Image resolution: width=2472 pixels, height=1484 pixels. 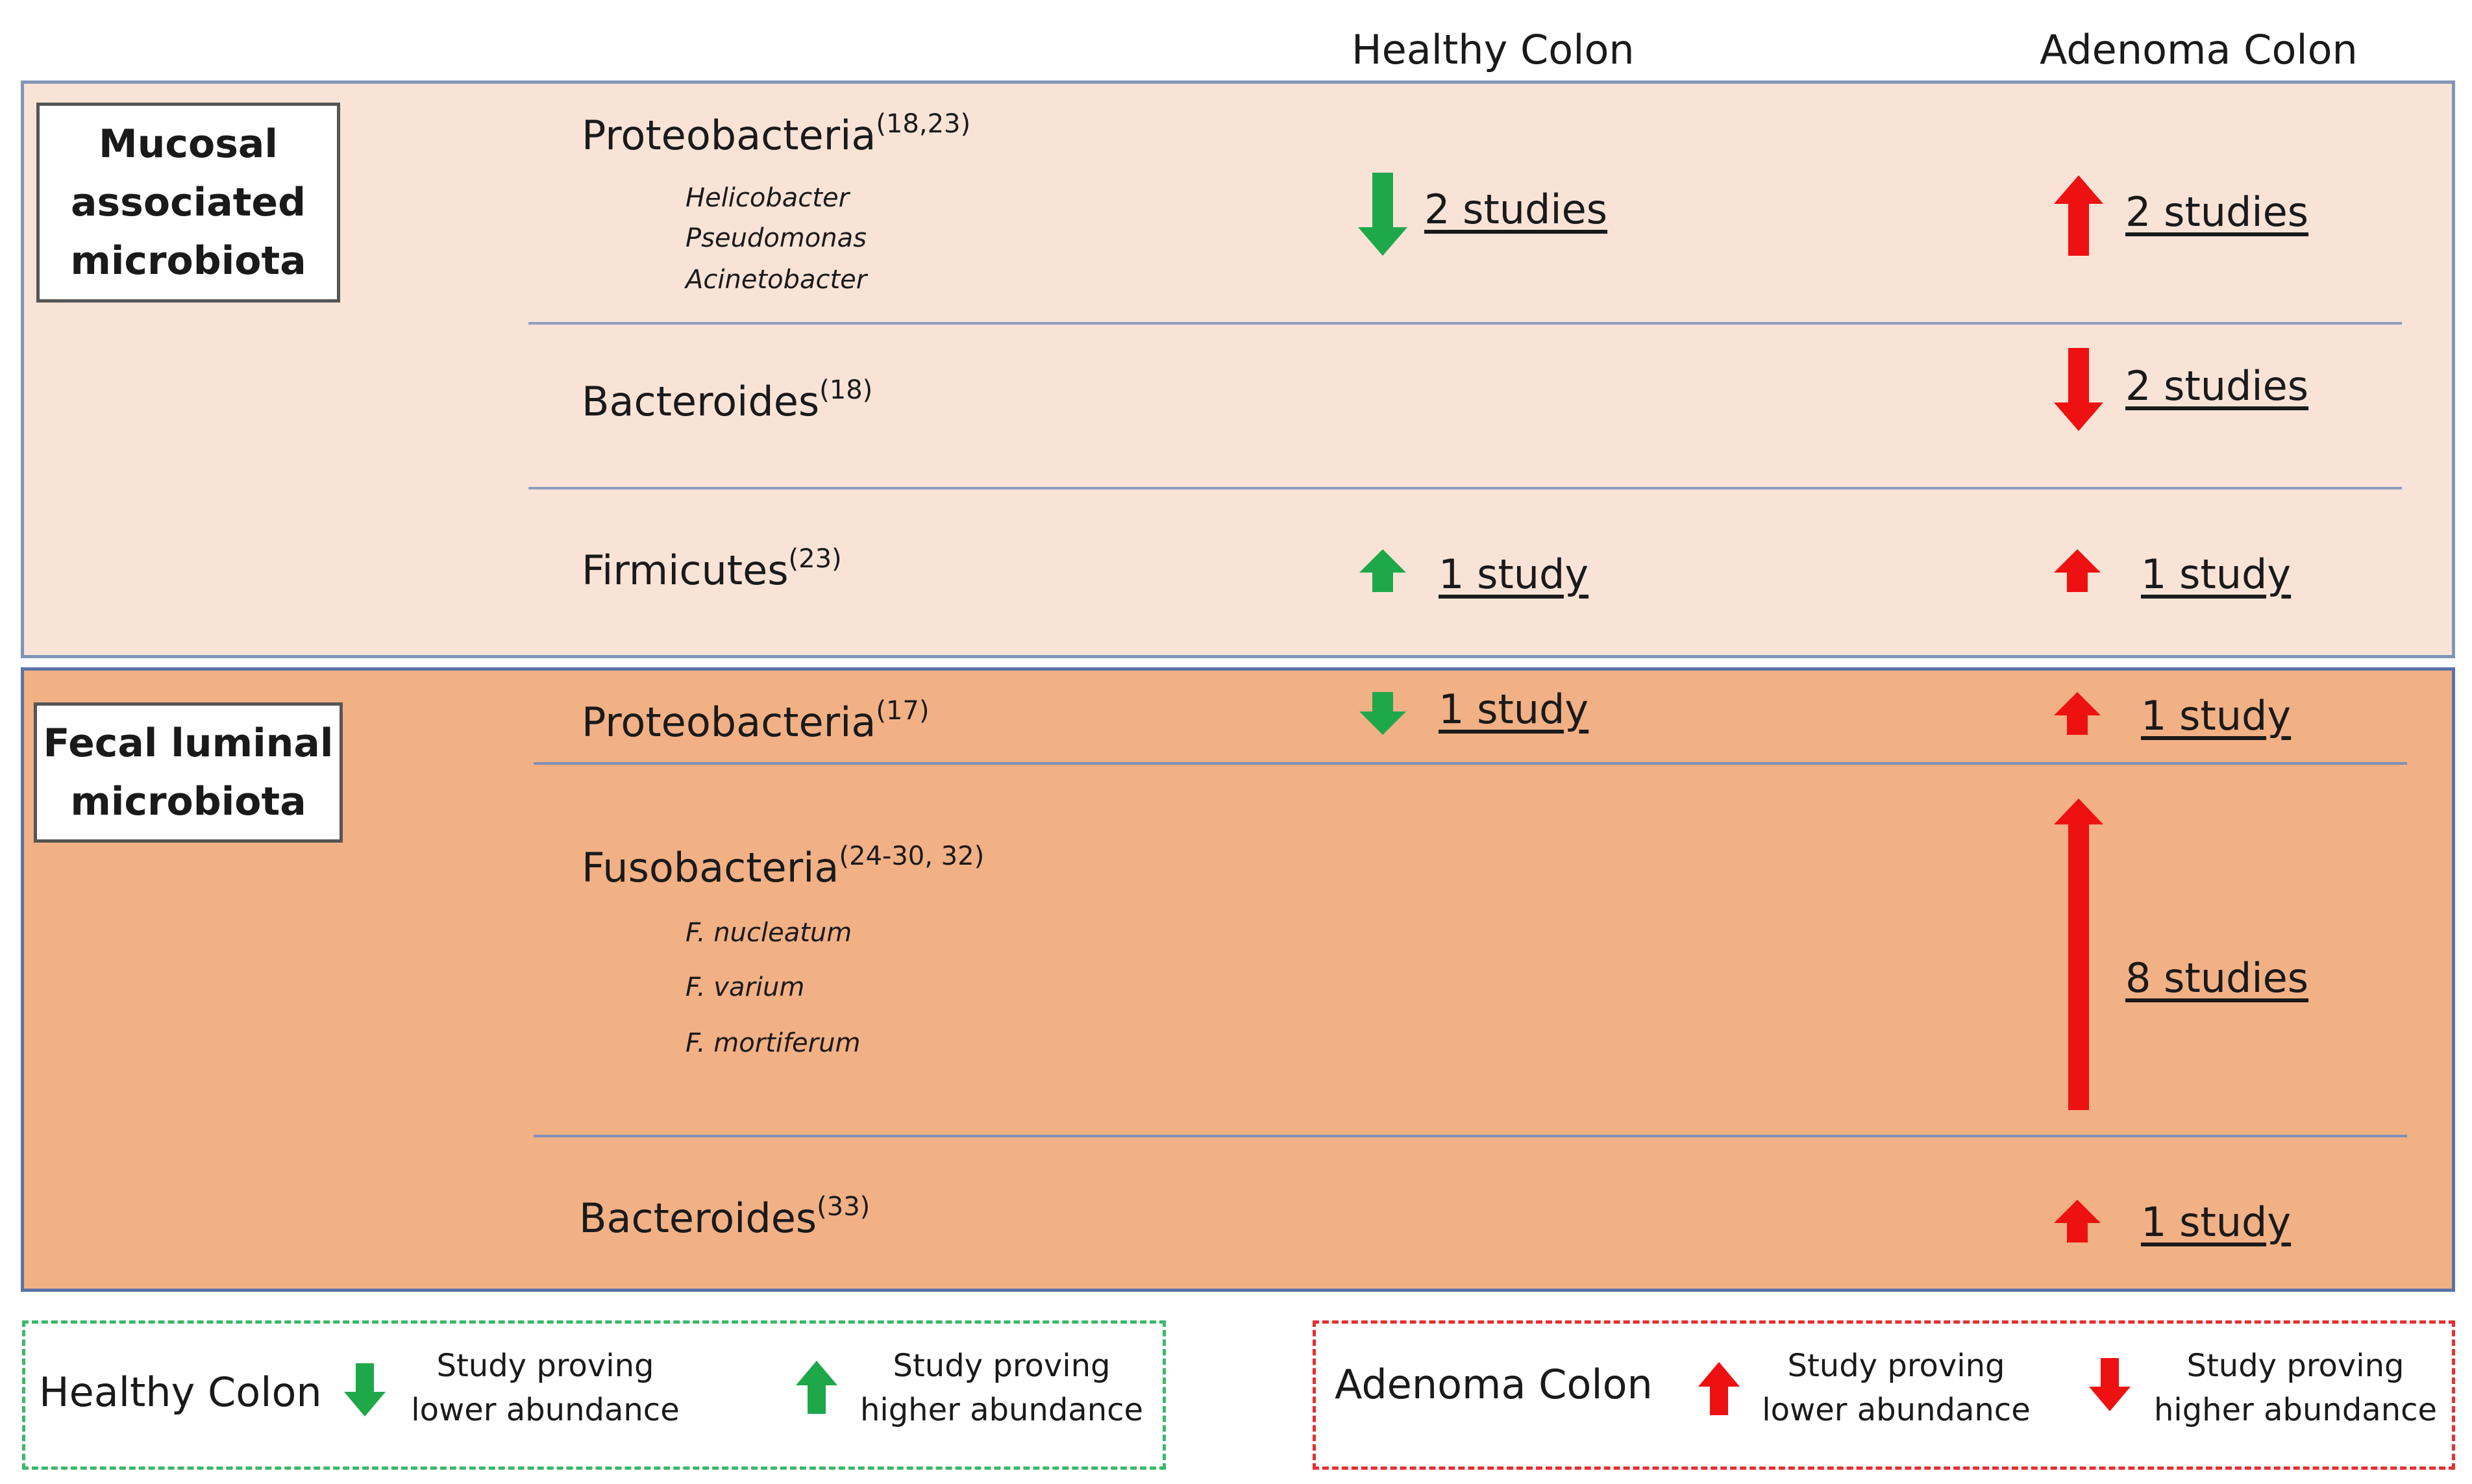 What do you see at coordinates (1516, 209) in the screenshot?
I see `healthy-study-count: 2 studies` at bounding box center [1516, 209].